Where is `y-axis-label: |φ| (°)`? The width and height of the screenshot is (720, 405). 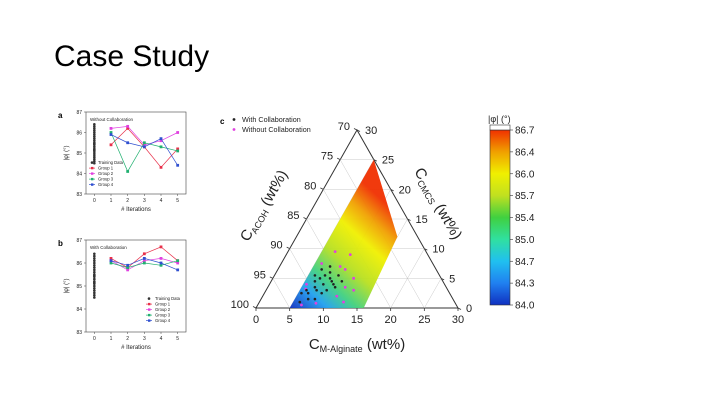
y-axis-label: |φ| (°) is located at coordinates (67, 285).